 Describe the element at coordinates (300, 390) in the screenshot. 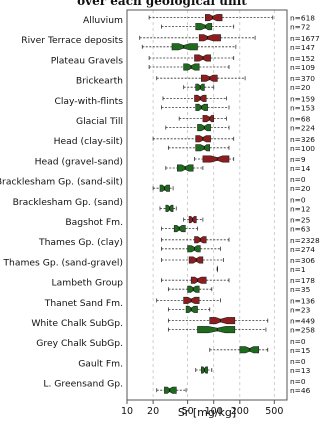

I see `count-label-green: n=46` at that location.